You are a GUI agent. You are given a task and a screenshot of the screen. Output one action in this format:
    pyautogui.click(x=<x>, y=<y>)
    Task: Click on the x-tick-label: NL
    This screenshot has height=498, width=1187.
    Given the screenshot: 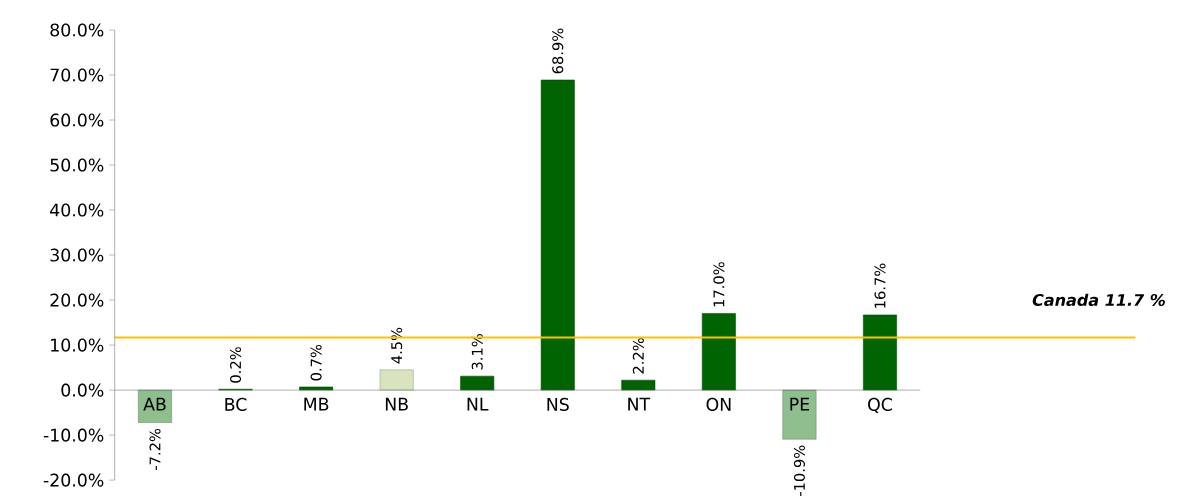 What is the action you would take?
    pyautogui.click(x=478, y=404)
    